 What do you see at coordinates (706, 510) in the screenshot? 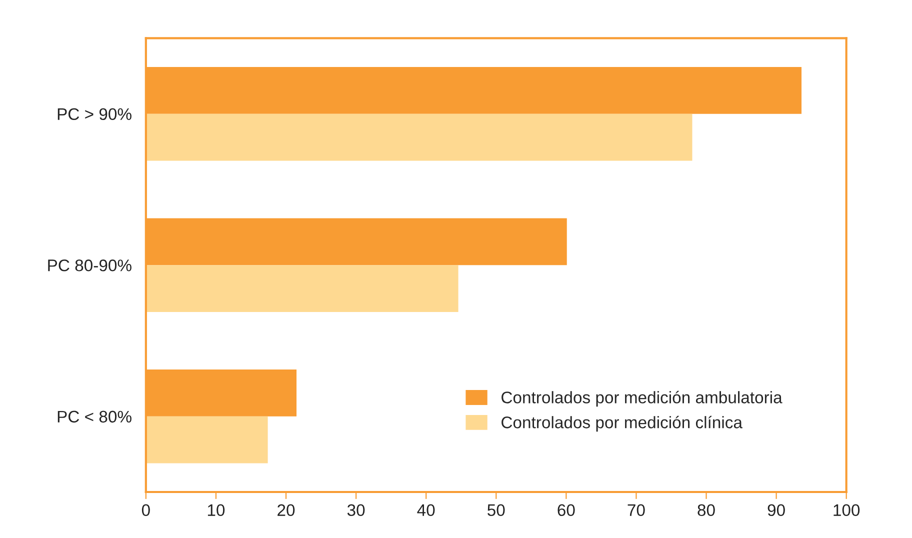
I see `x-tick-label: 80` at bounding box center [706, 510].